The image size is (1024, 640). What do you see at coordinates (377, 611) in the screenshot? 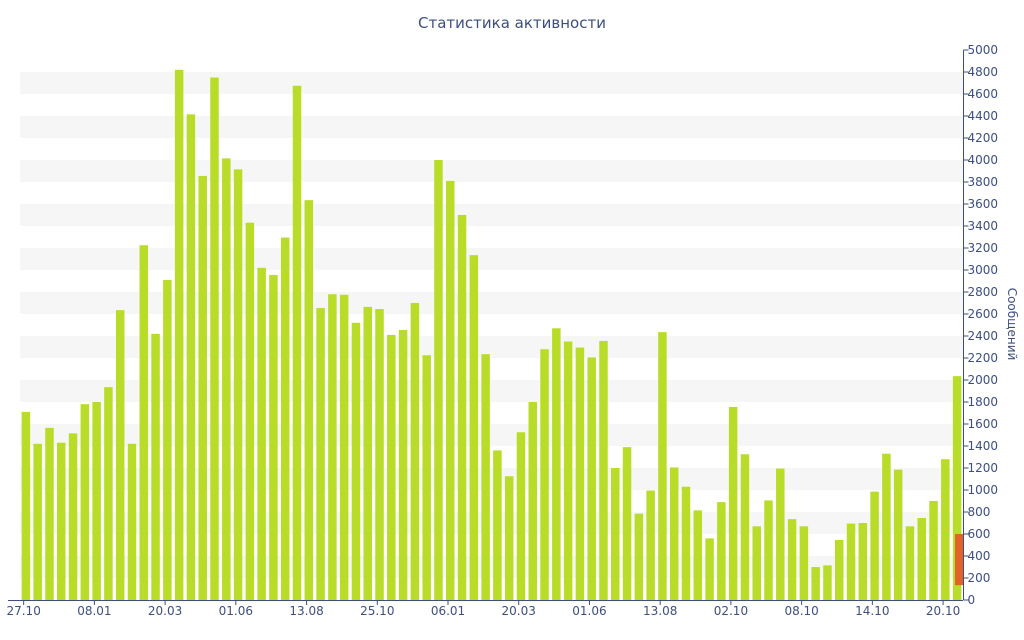
I see `x-tick-label: 25.10` at bounding box center [377, 611].